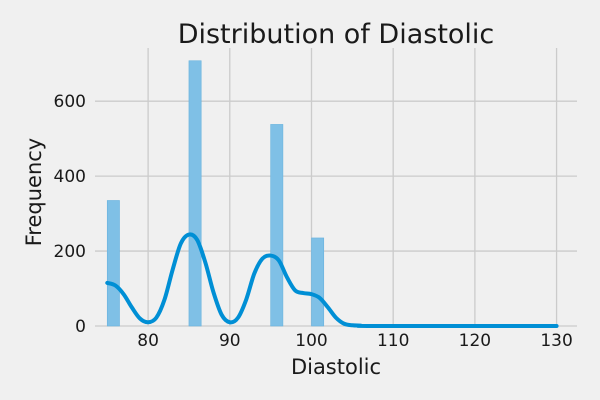 The height and width of the screenshot is (400, 600). Describe the element at coordinates (80, 327) in the screenshot. I see `y-tick-label: 0` at that location.